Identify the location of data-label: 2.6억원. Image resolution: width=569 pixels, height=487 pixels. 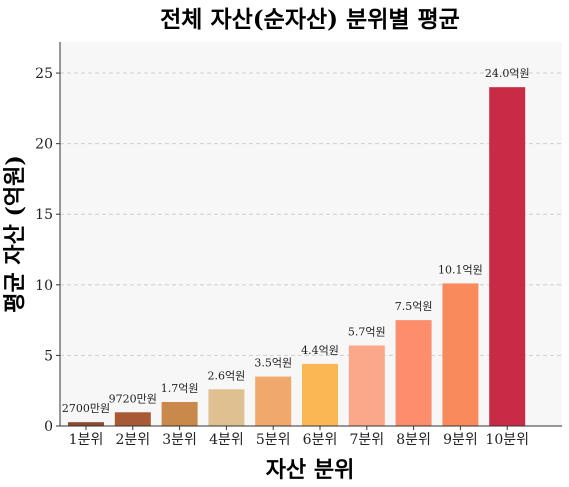
(227, 375).